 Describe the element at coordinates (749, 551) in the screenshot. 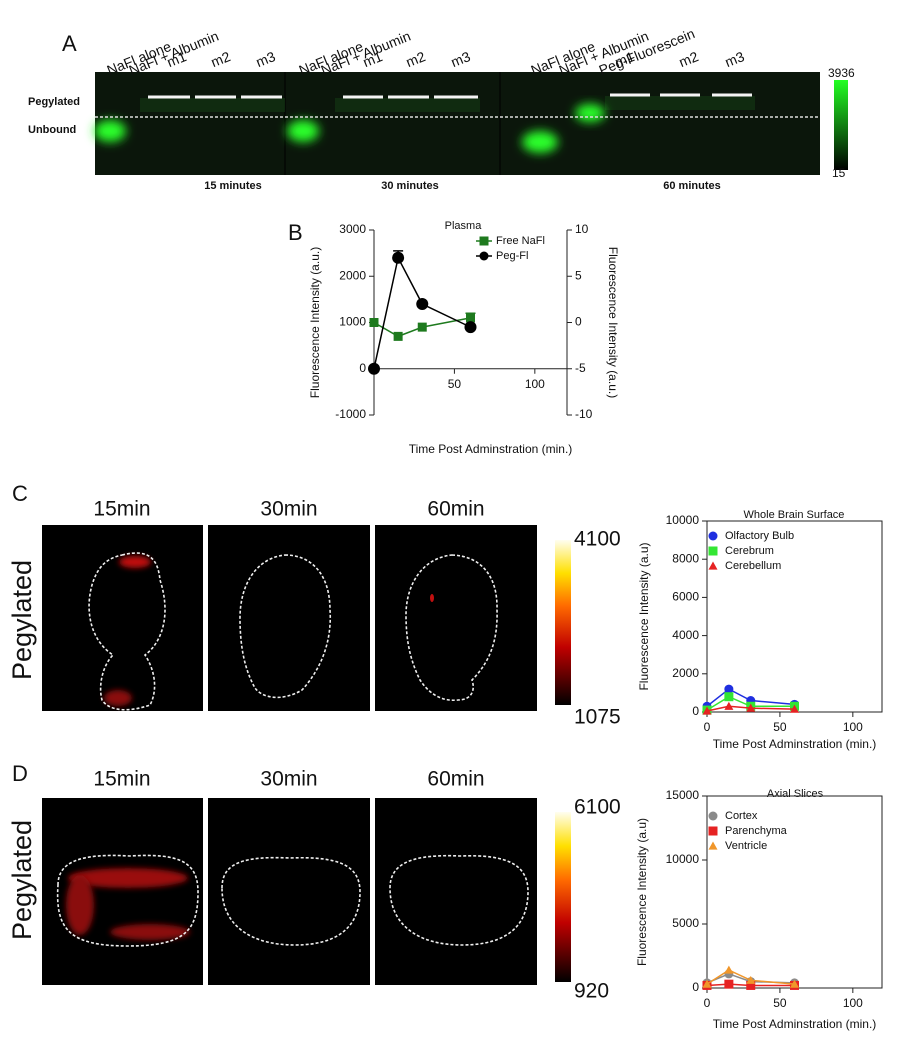

I see `legend-label: Cerebrum` at that location.